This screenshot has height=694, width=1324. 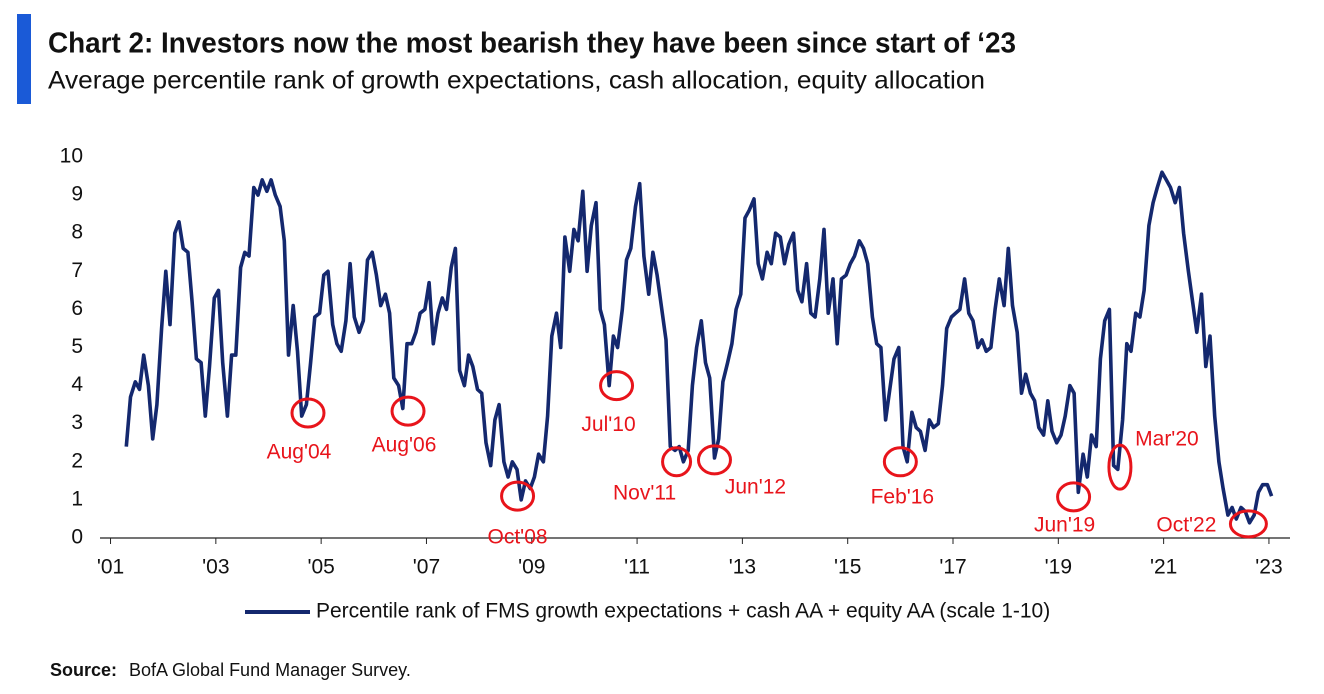 What do you see at coordinates (847, 567) in the screenshot?
I see `x-tick-label: '15` at bounding box center [847, 567].